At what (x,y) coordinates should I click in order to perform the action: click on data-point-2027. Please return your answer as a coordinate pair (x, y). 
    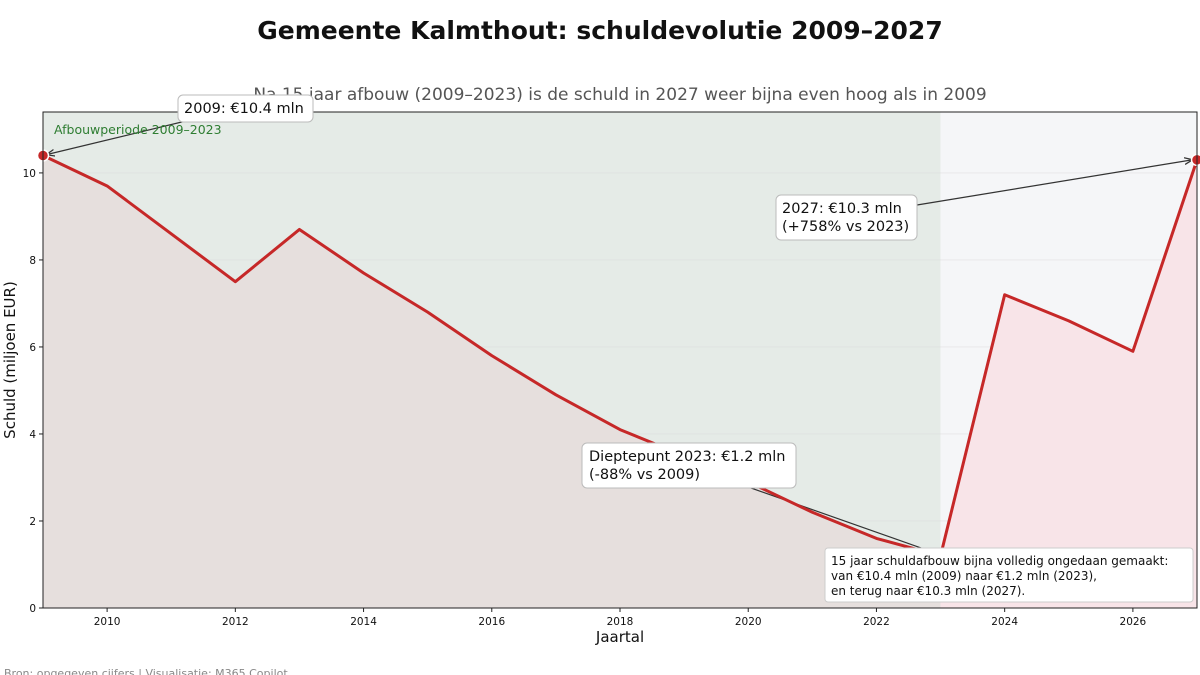
    Looking at the image, I should click on (1195, 160).